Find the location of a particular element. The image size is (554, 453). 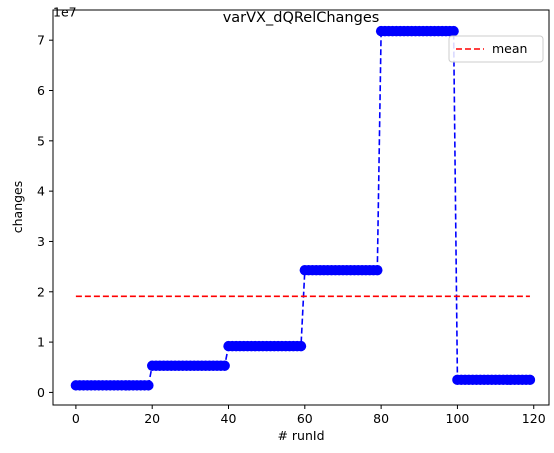

y-tick-label: 1 is located at coordinates (41, 342).